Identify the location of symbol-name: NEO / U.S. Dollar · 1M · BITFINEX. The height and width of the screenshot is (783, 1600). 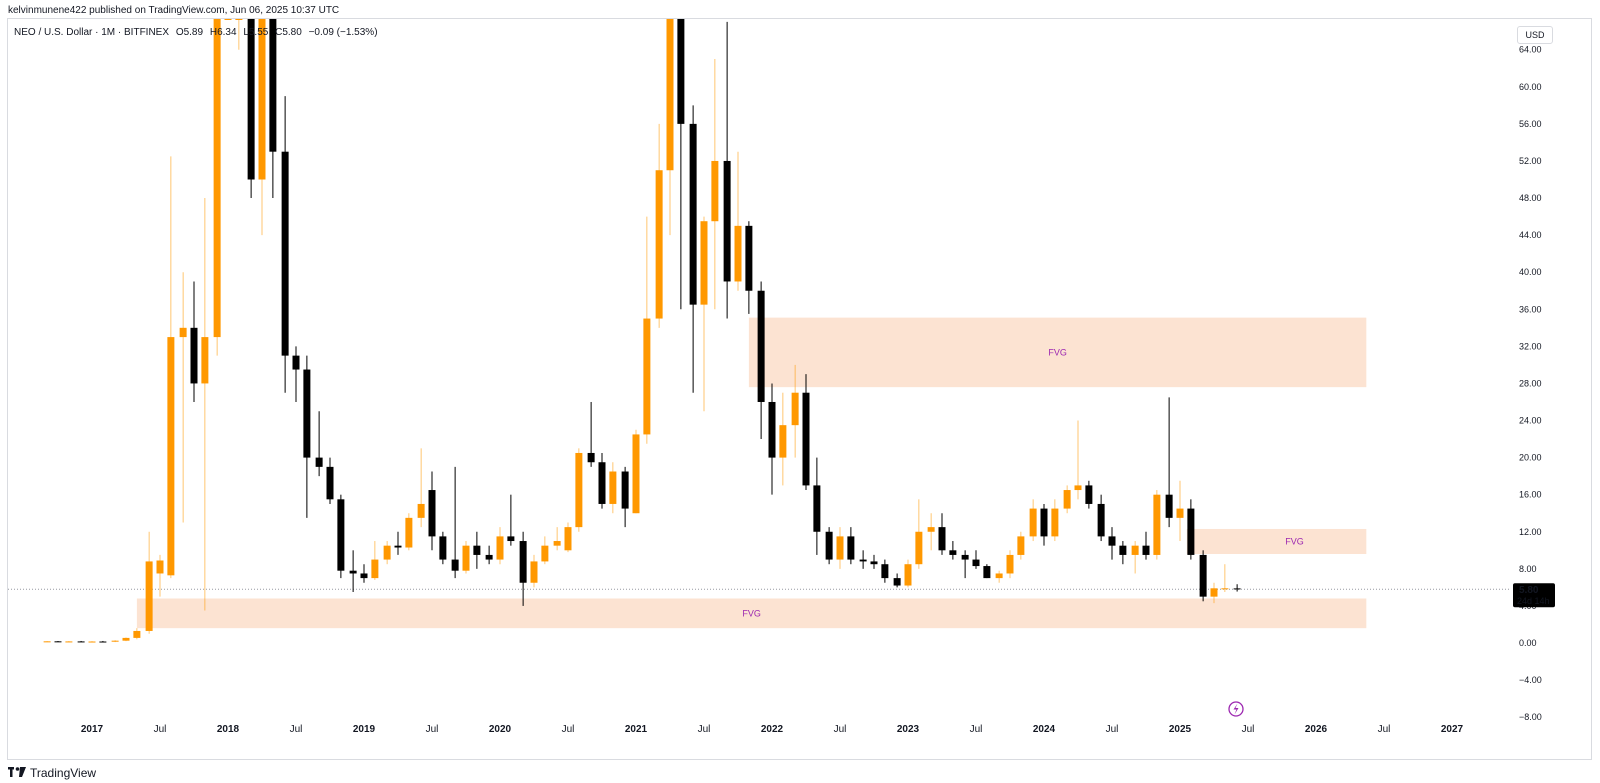
(92, 32).